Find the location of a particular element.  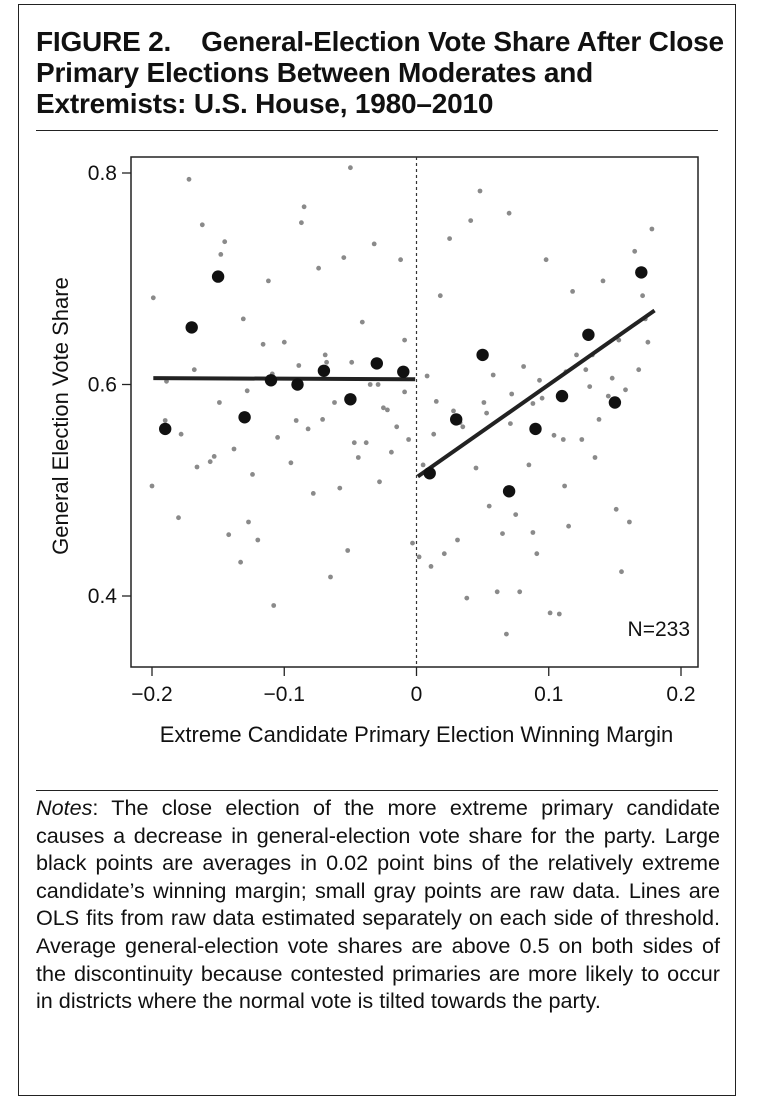

x-tick-label: 0.1 is located at coordinates (548, 694).